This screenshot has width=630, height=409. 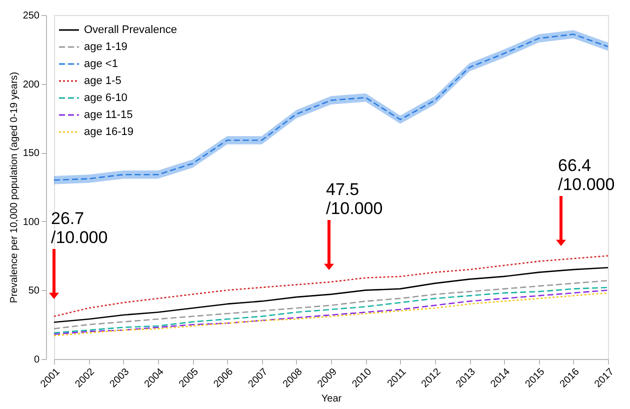 What do you see at coordinates (331, 398) in the screenshot?
I see `x-axis-title: Year` at bounding box center [331, 398].